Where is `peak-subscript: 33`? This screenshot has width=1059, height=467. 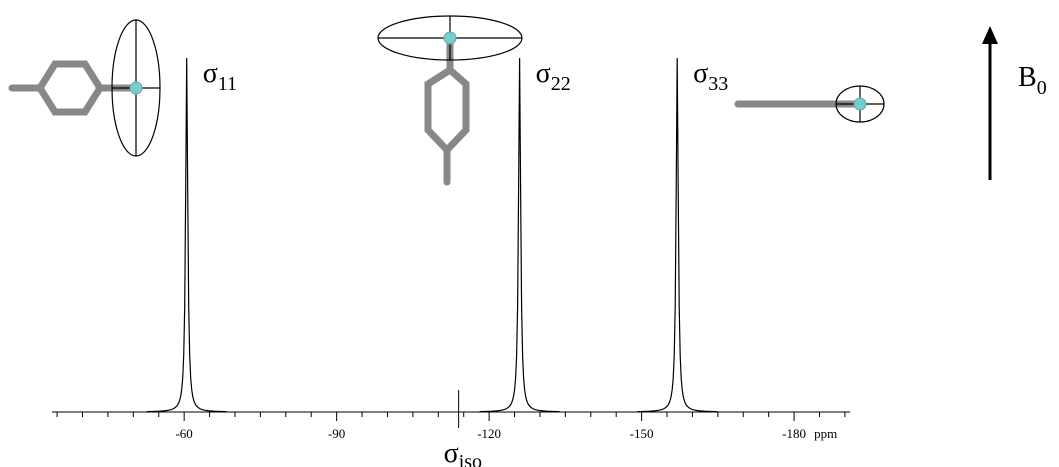 peak-subscript: 33 is located at coordinates (718, 84).